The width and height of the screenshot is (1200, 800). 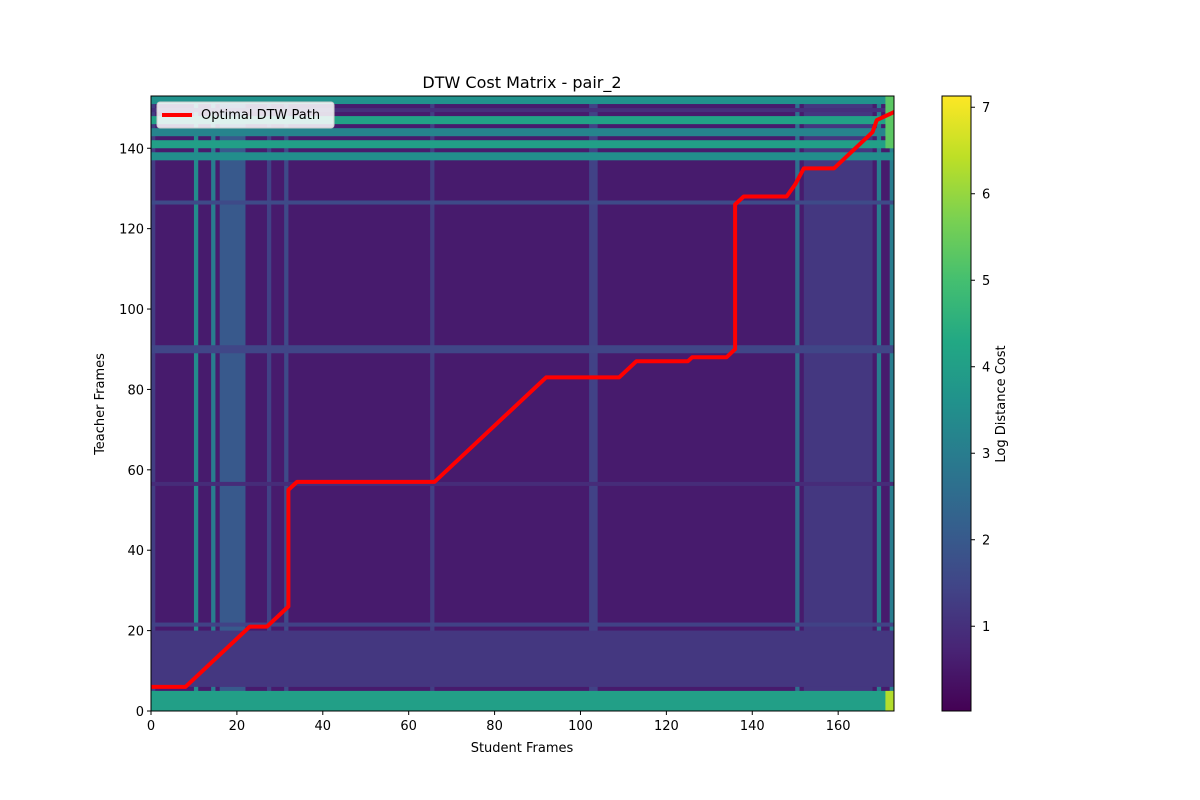 I want to click on colorbar-tick-label: 2, so click(x=986, y=541).